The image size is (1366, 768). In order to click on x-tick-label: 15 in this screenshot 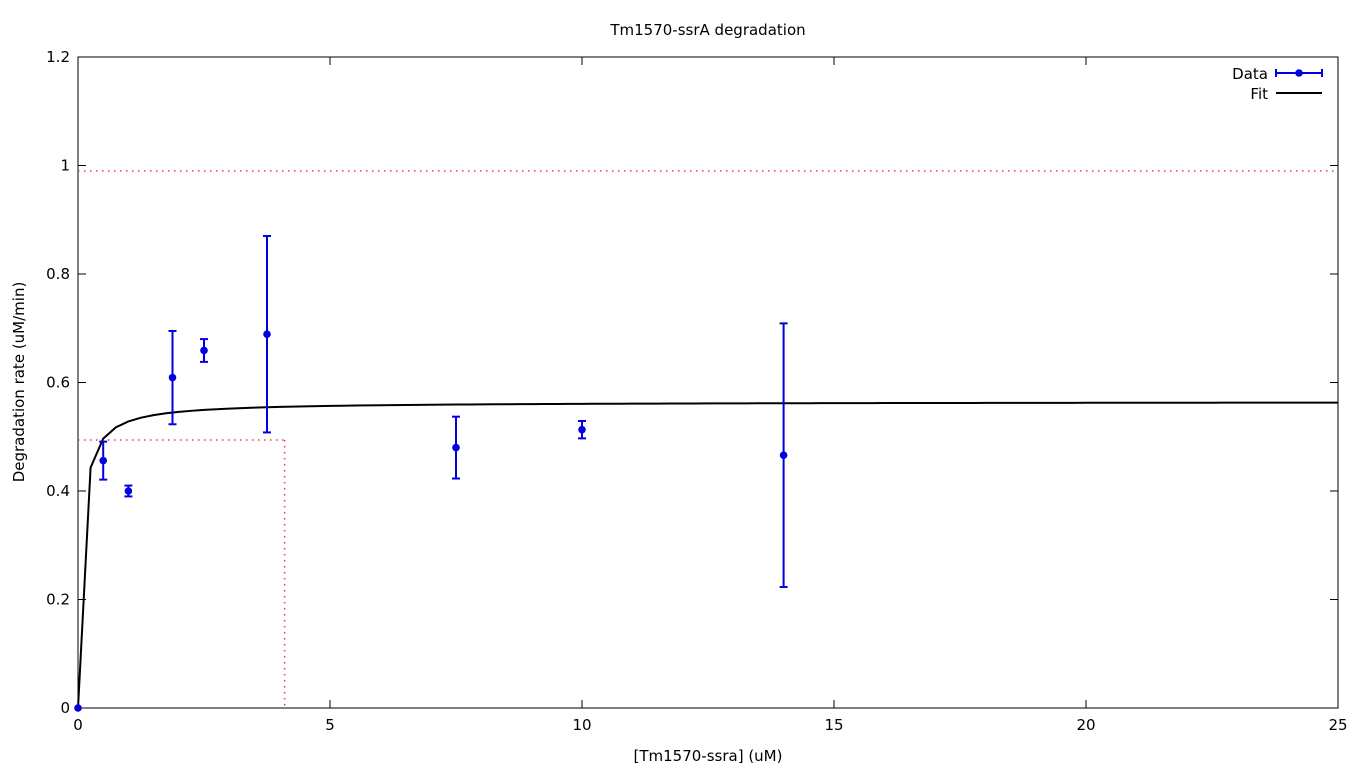, I will do `click(833, 725)`.